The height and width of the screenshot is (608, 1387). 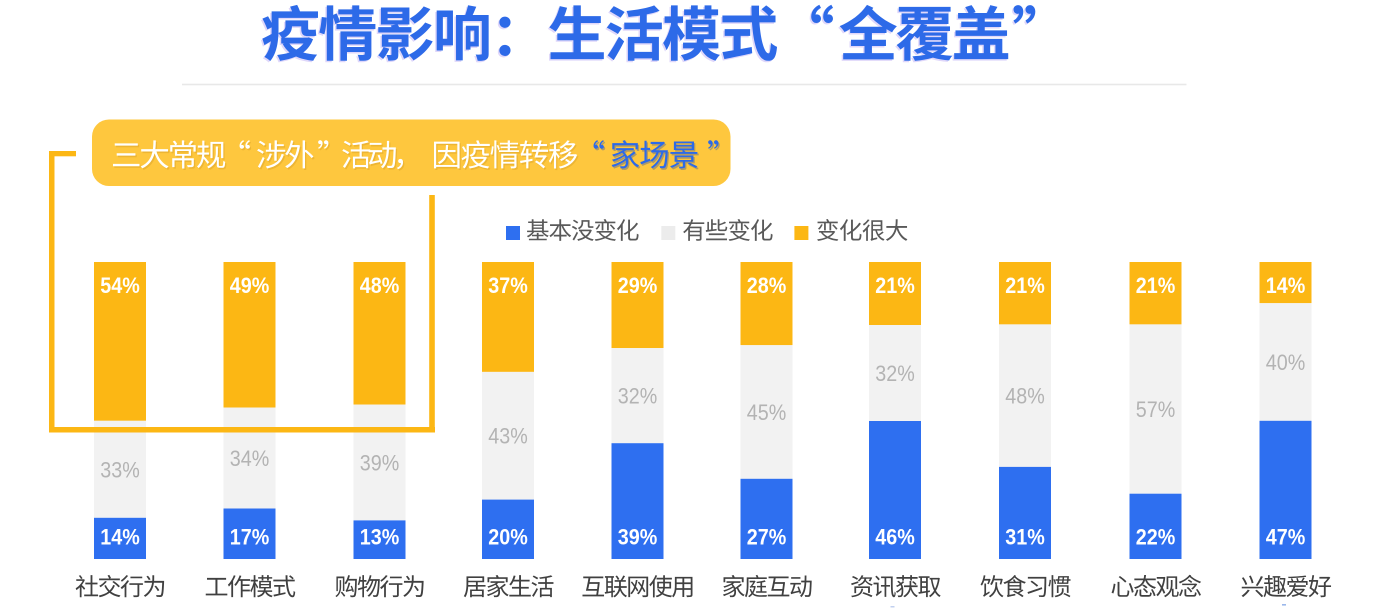 I want to click on svg-text: 28%, so click(x=767, y=285).